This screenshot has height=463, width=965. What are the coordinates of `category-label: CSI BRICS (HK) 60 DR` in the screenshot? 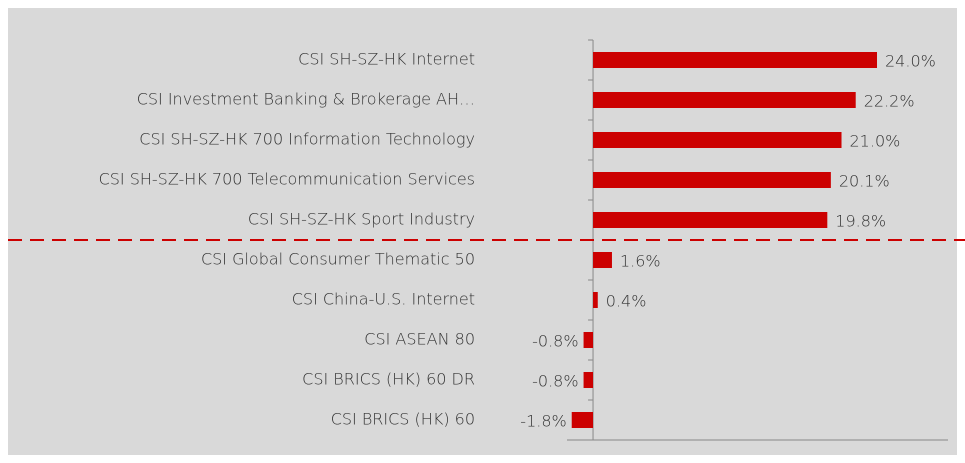 It's located at (388, 379).